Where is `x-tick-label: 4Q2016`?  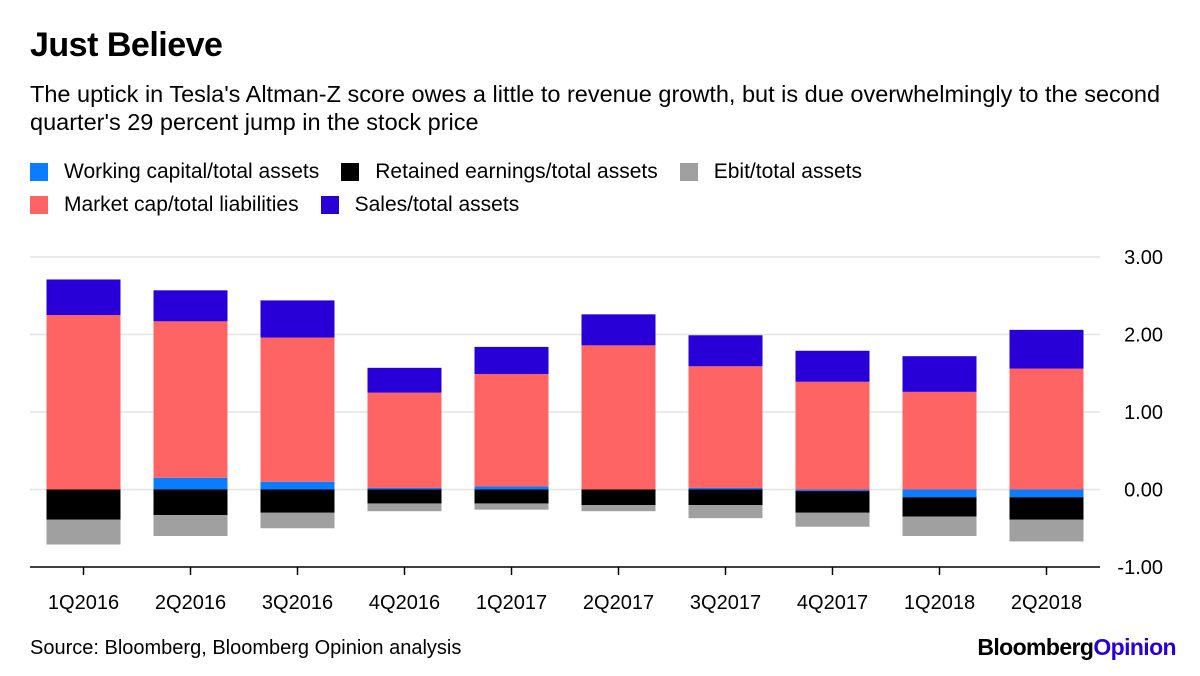 x-tick-label: 4Q2016 is located at coordinates (404, 603).